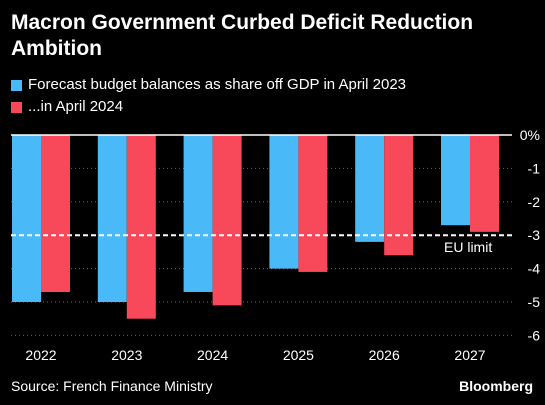  What do you see at coordinates (40, 355) in the screenshot?
I see `x-tick-label: 2022` at bounding box center [40, 355].